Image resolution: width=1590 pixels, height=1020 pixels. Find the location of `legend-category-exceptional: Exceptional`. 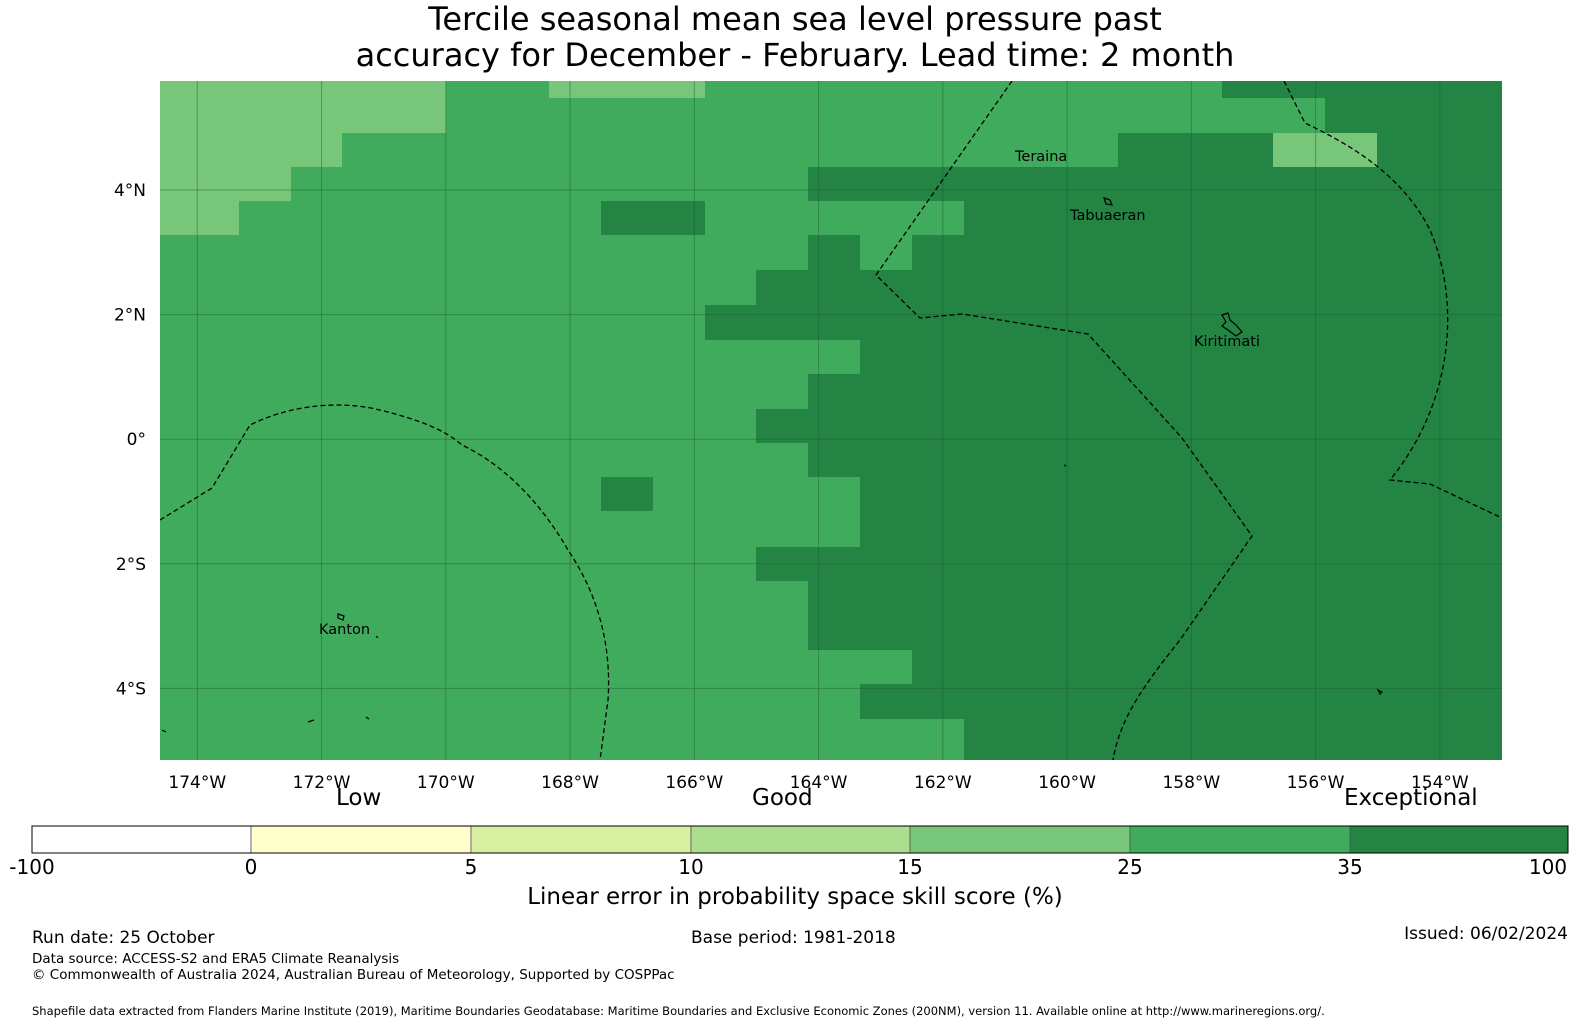

legend-category-exceptional: Exceptional is located at coordinates (1411, 798).